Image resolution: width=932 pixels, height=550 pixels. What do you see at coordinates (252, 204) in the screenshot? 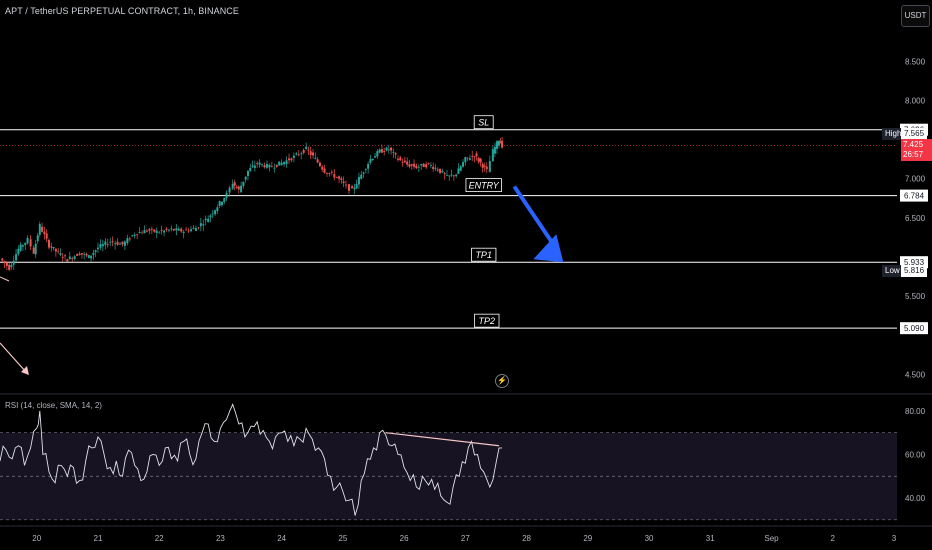
I see `price-series` at bounding box center [252, 204].